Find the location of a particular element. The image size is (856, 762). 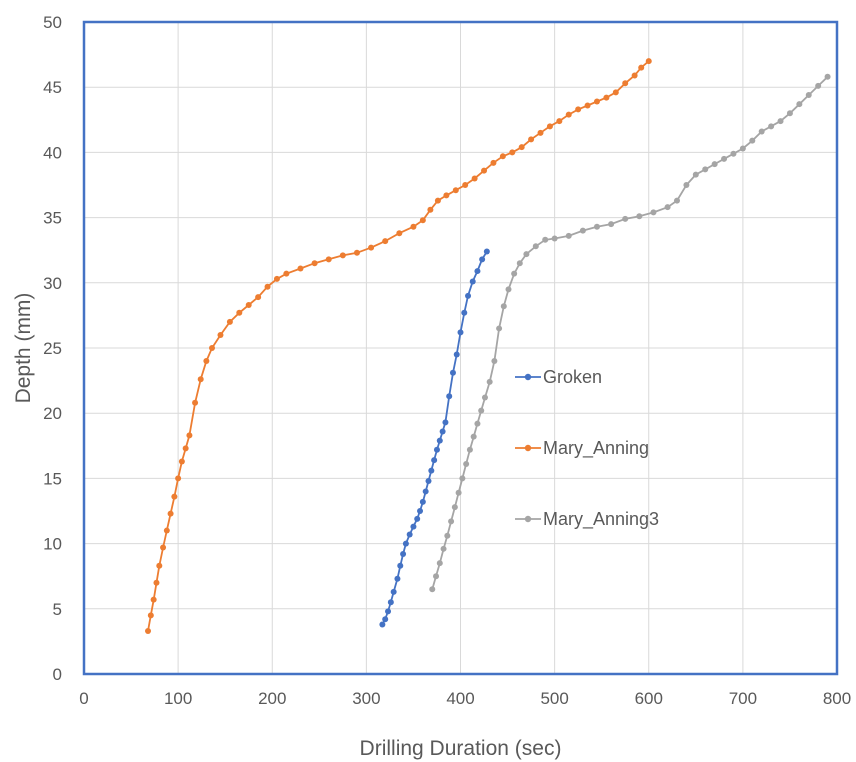

legend-label: Mary_Anning3 is located at coordinates (601, 519).